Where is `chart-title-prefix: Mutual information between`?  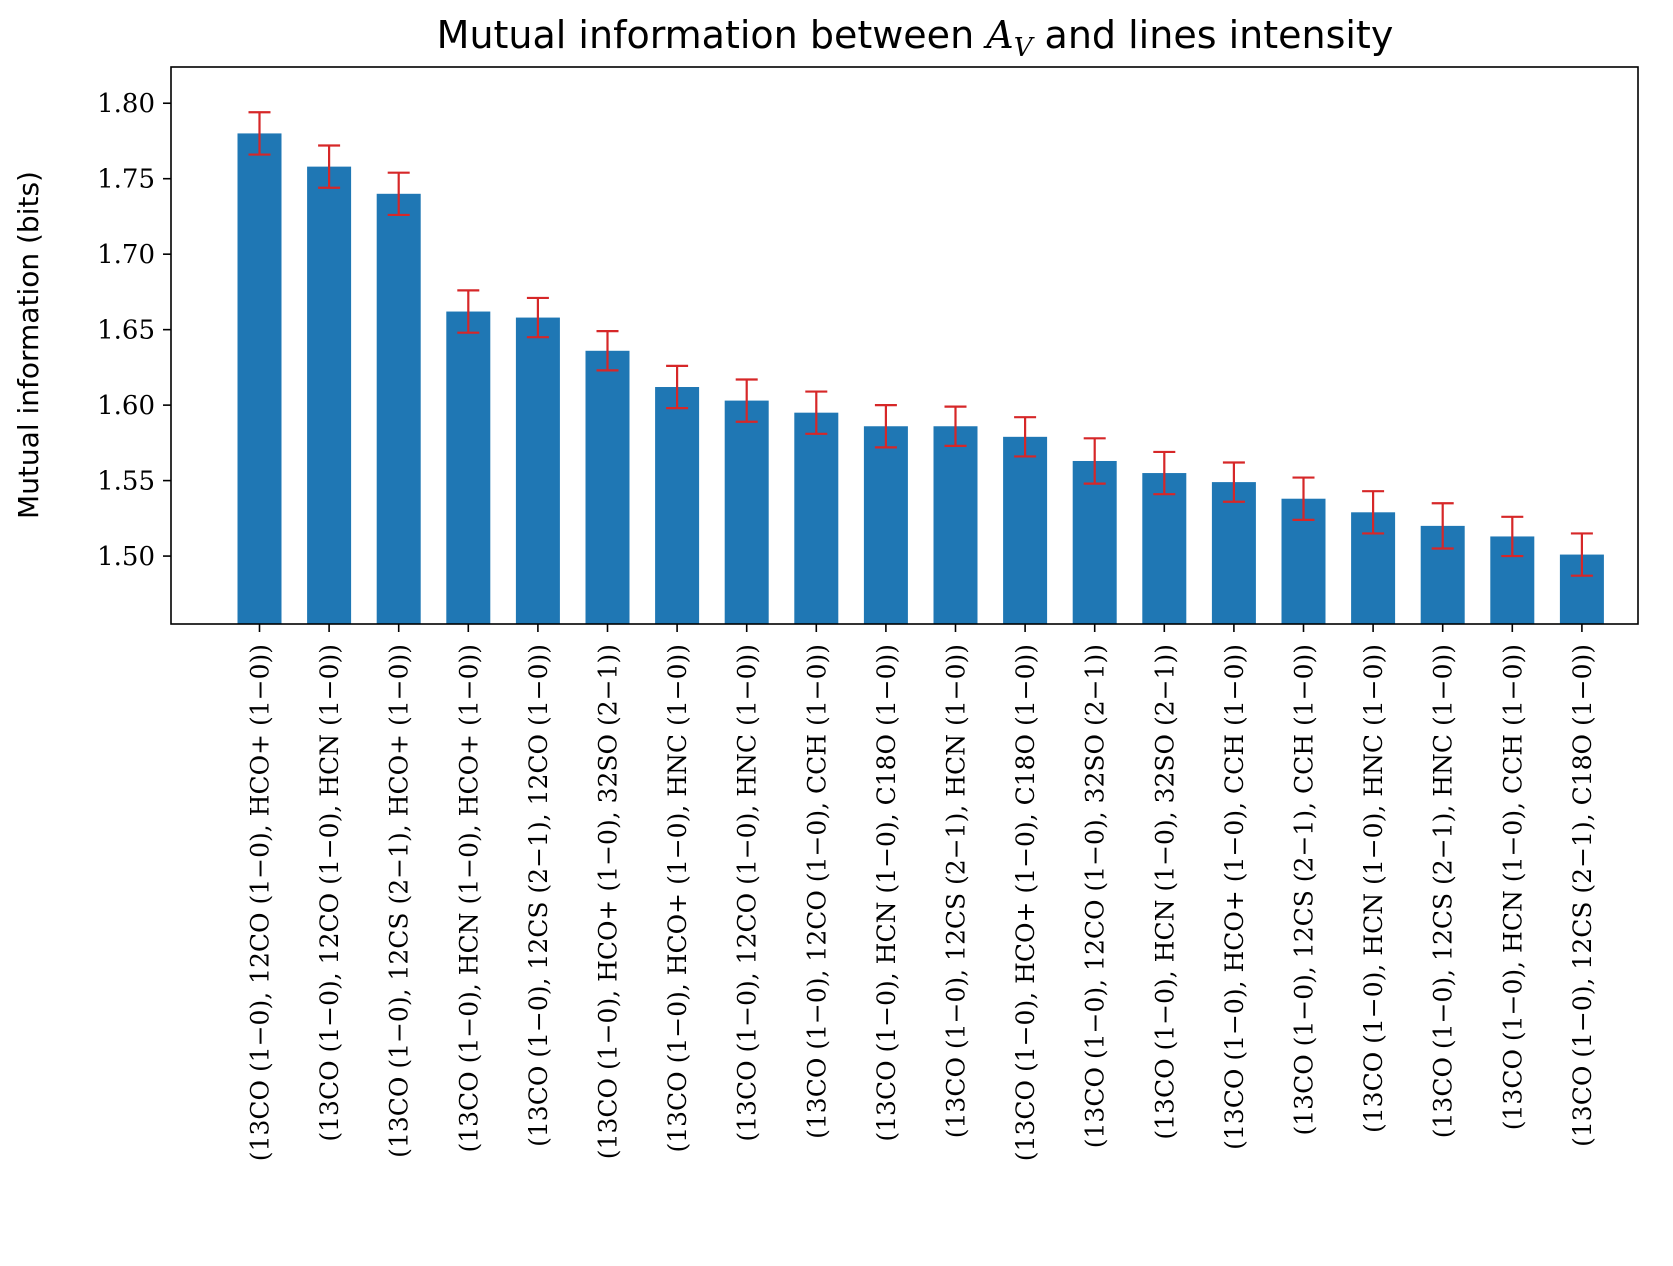 chart-title-prefix: Mutual information between is located at coordinates (712, 35).